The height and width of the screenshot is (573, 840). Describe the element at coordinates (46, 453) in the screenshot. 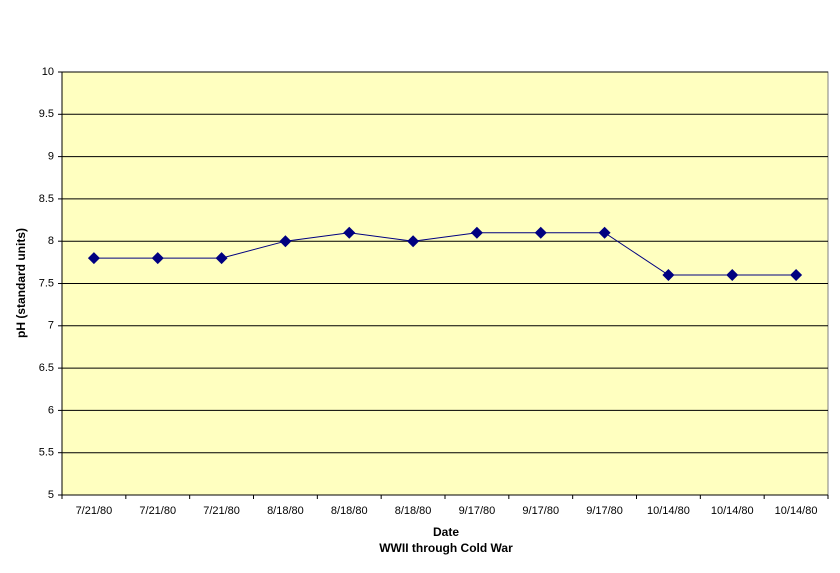

I see `y-tick-label: 5.5` at that location.